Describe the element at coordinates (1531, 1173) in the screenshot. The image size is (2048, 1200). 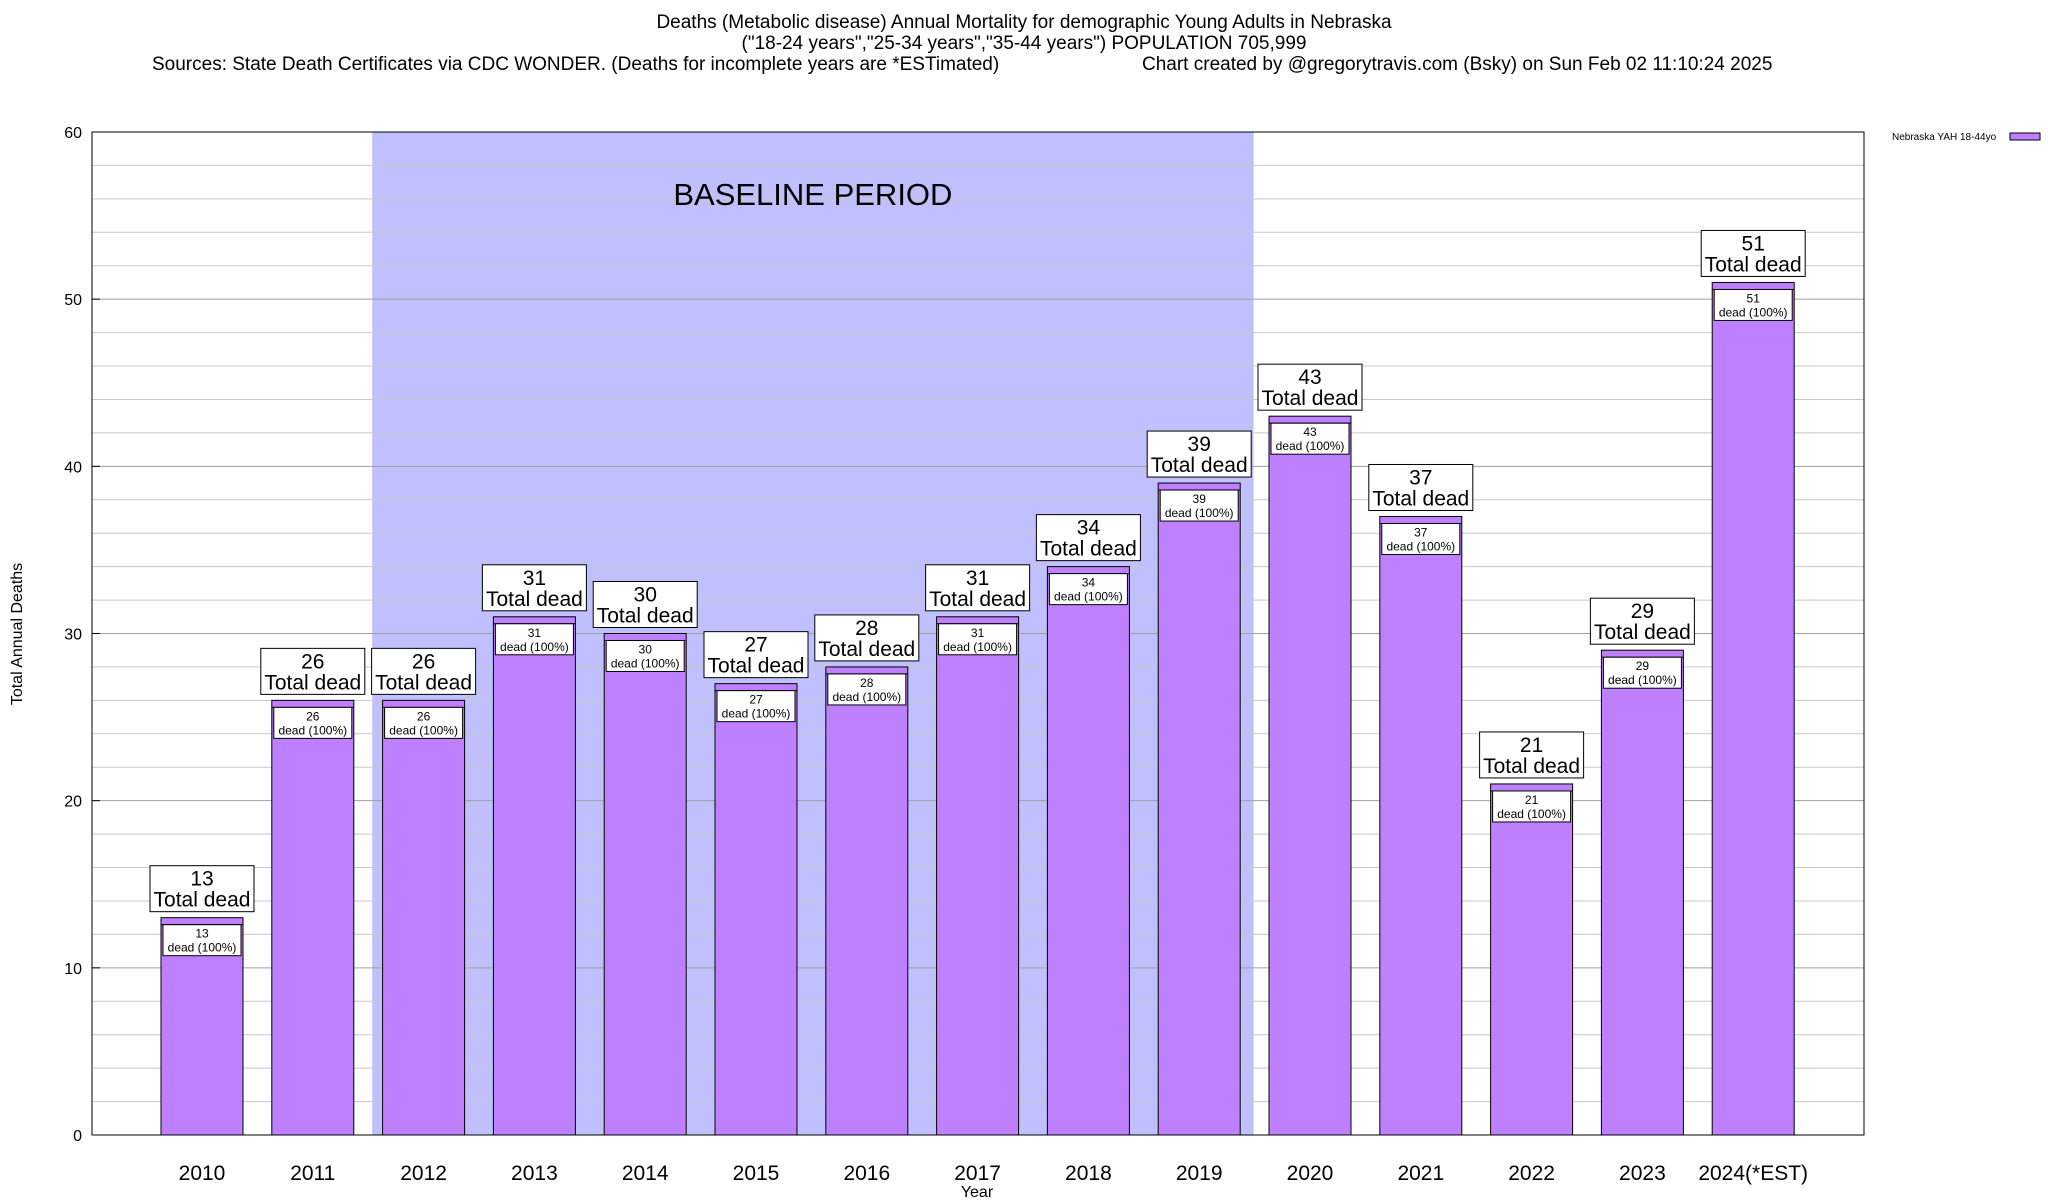
I see `x-tick-label: 2022` at that location.